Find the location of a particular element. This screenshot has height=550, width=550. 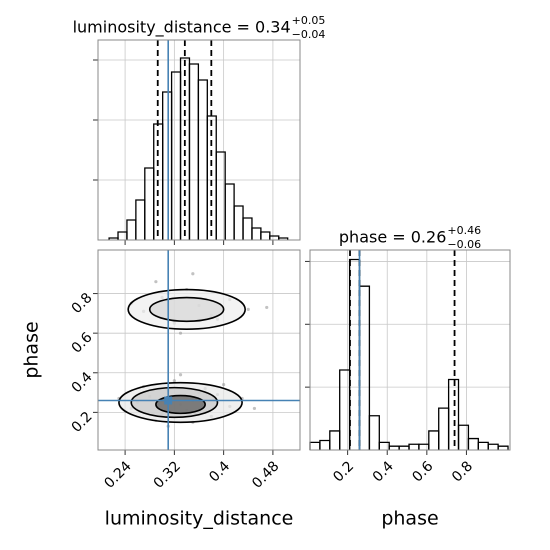

y-tick-label: 0.8 is located at coordinates (82, 303).